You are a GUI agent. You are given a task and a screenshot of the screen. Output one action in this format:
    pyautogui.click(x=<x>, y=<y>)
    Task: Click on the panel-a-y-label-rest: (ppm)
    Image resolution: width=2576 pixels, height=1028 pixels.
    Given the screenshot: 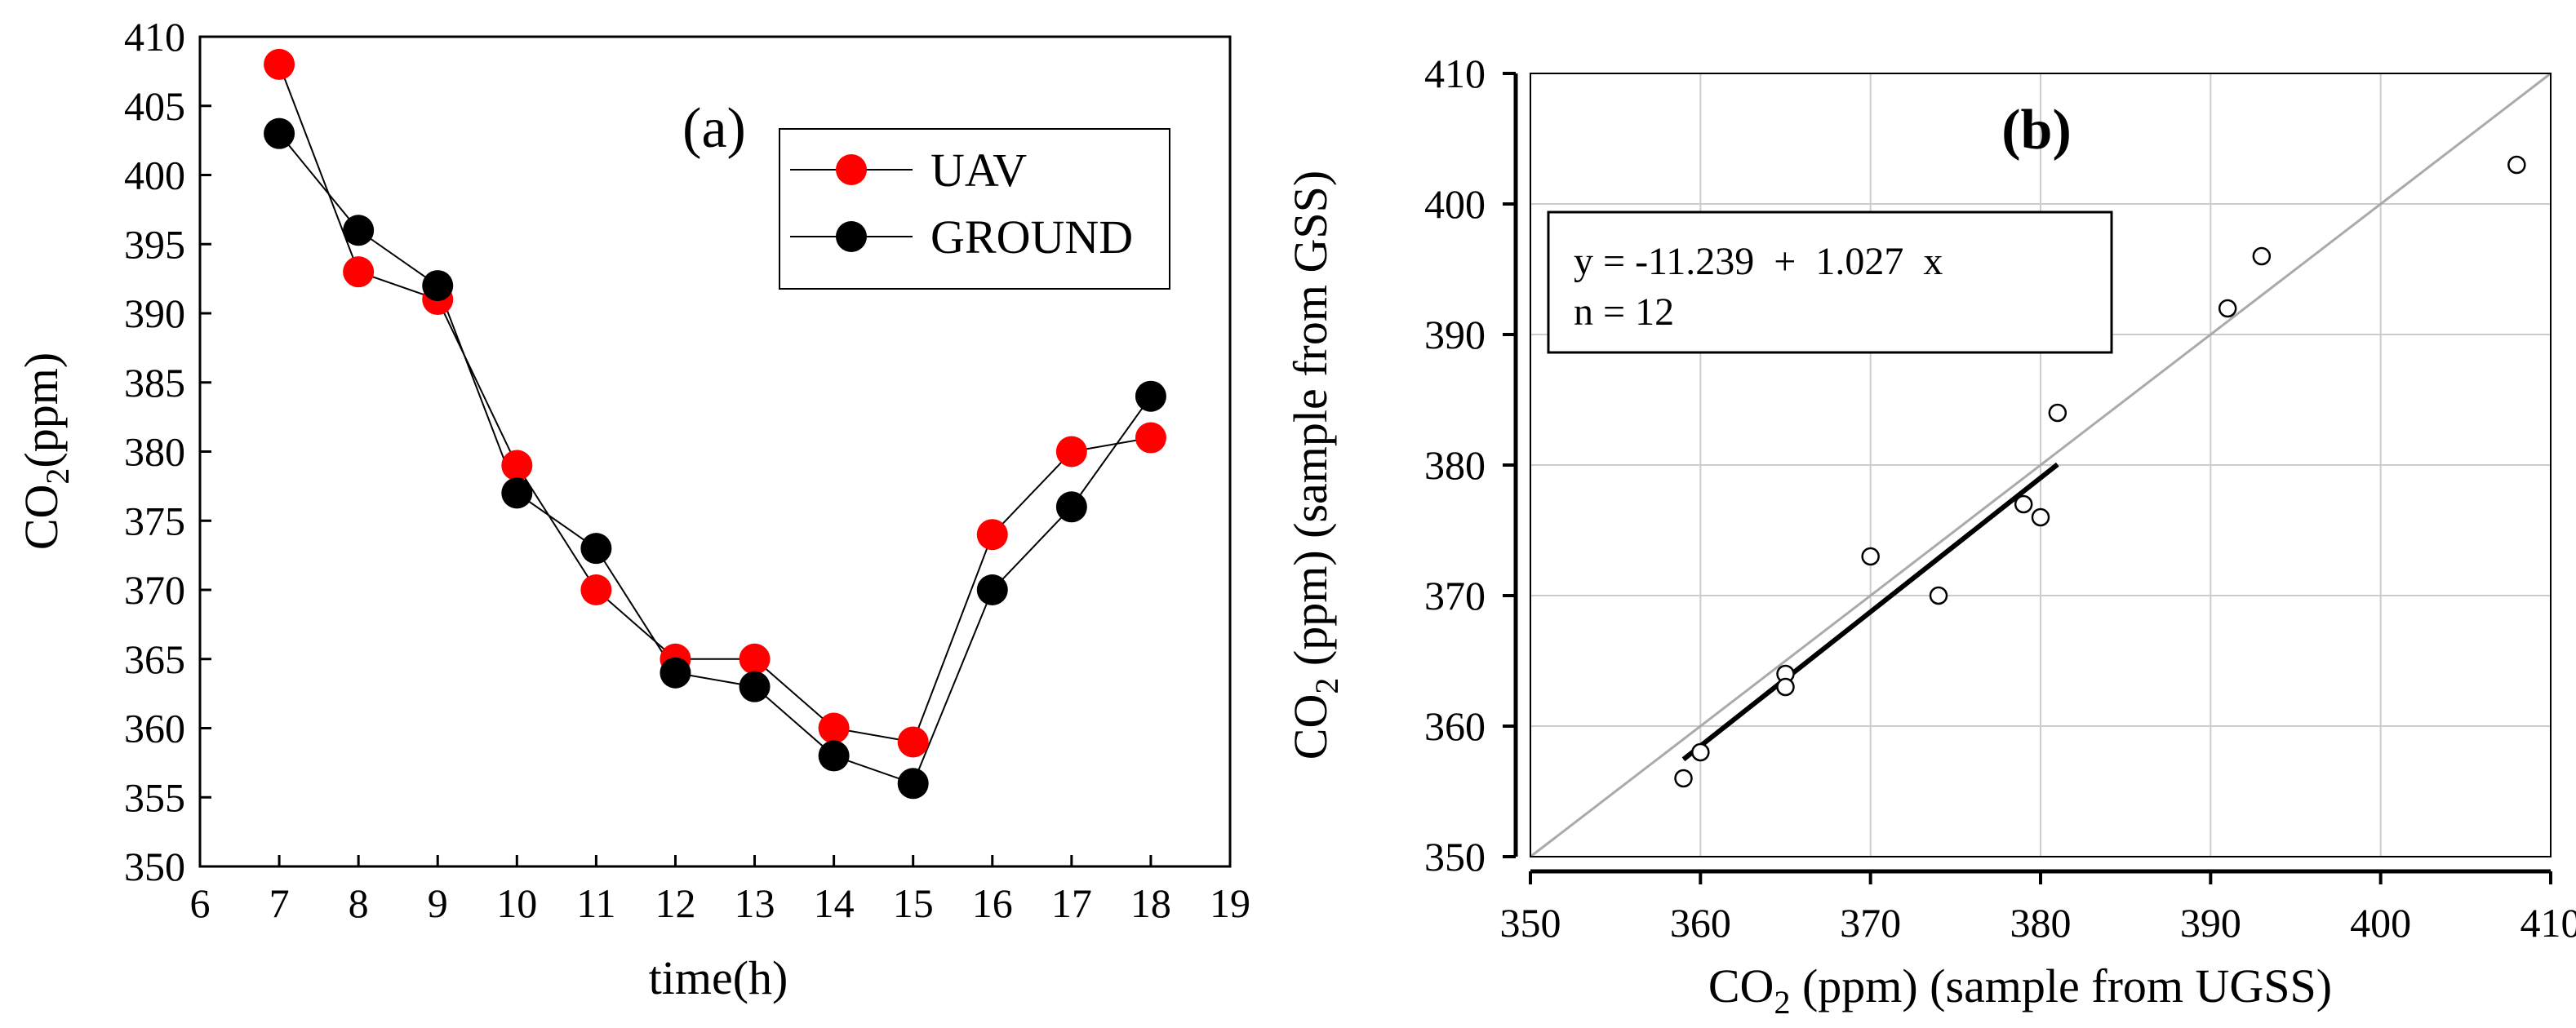 What is the action you would take?
    pyautogui.click(x=41, y=410)
    